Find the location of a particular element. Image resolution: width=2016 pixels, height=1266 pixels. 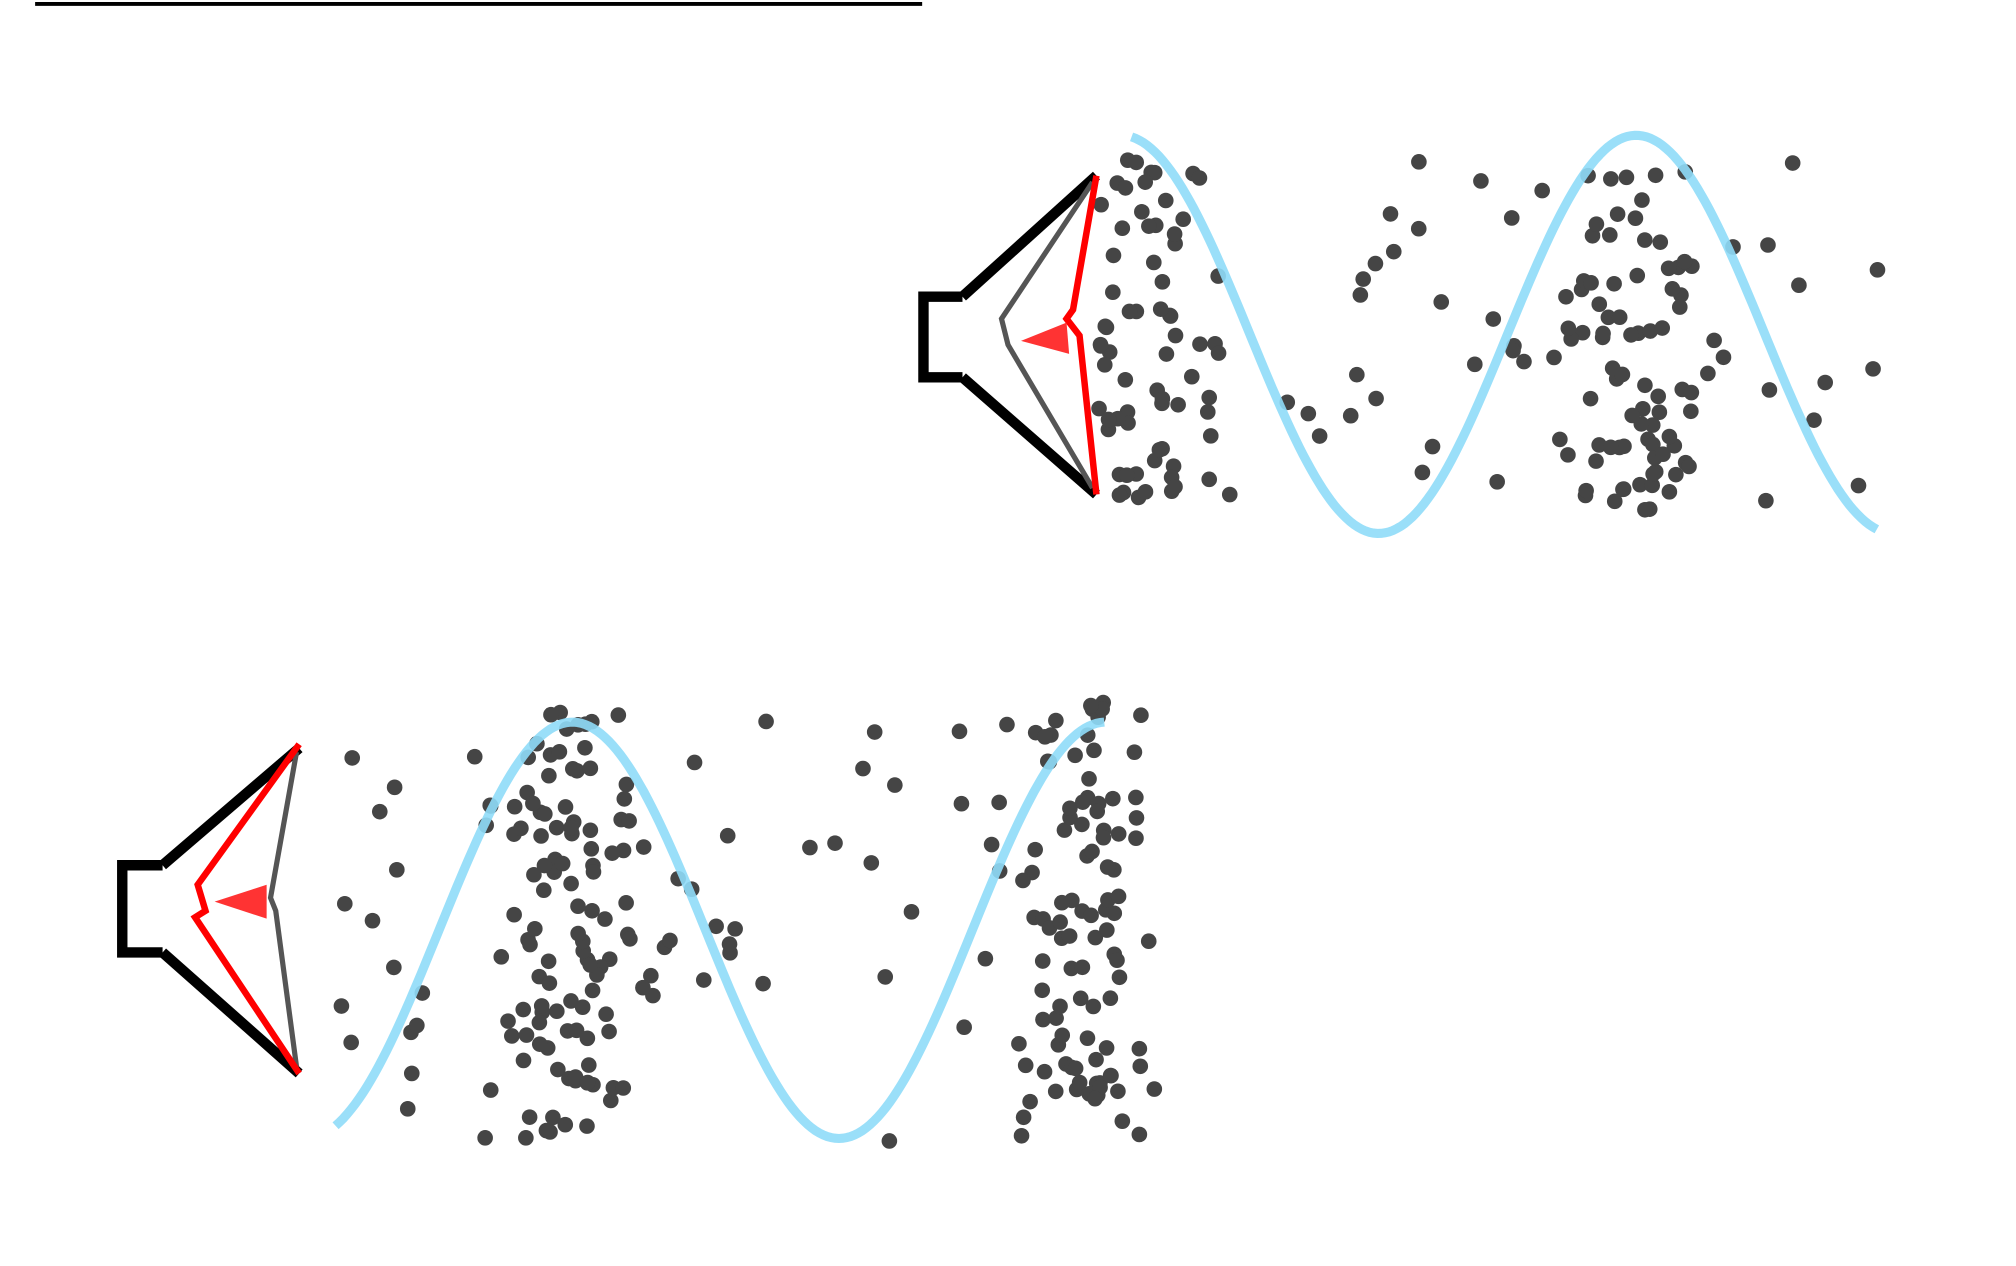

speaker-bottom is located at coordinates (210, 910).